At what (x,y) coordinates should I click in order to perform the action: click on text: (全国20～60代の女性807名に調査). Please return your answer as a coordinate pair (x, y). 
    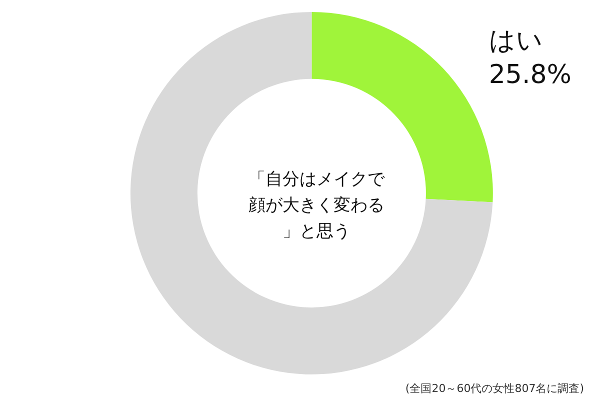
    Looking at the image, I should click on (494, 388).